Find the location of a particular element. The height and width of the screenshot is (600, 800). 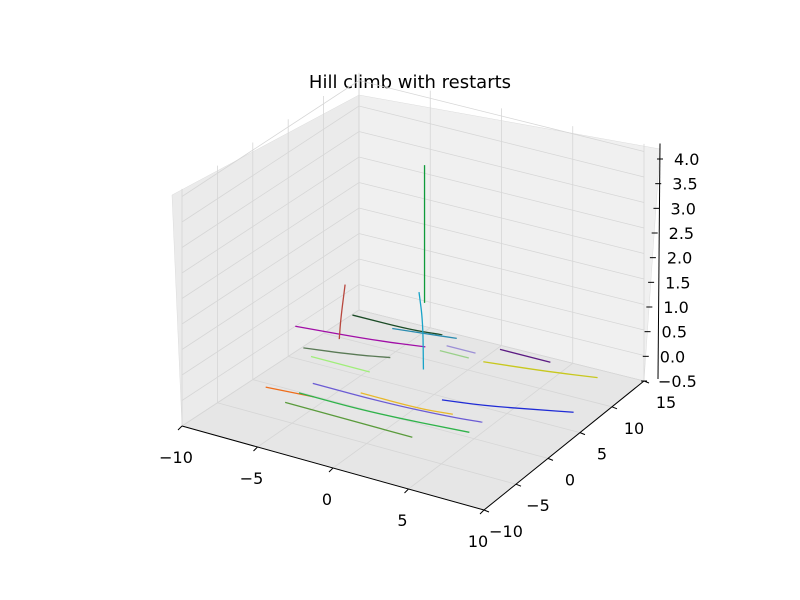

z-tick-label: 4.0 is located at coordinates (686, 159).